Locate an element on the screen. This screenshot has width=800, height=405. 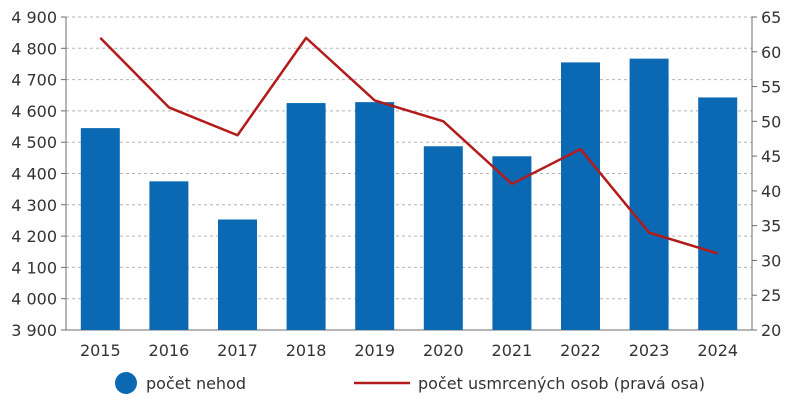
y-left-tick-label: 4 900 is located at coordinates (34, 17).